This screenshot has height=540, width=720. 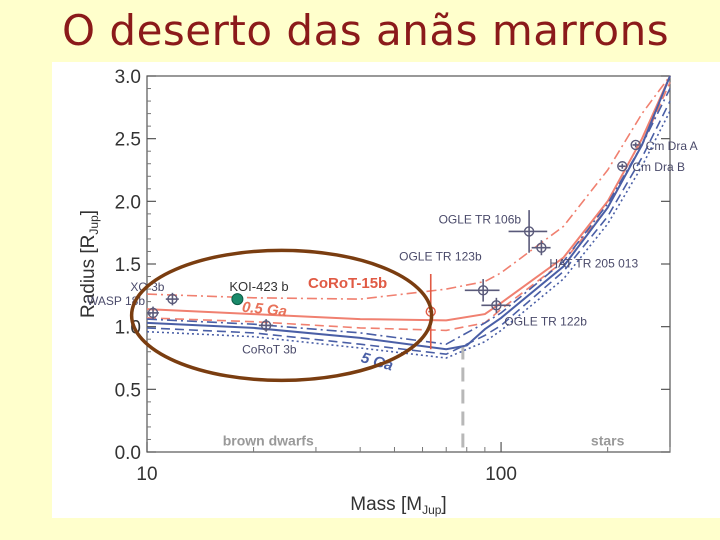 What do you see at coordinates (608, 440) in the screenshot?
I see `region-label-stars: stars` at bounding box center [608, 440].